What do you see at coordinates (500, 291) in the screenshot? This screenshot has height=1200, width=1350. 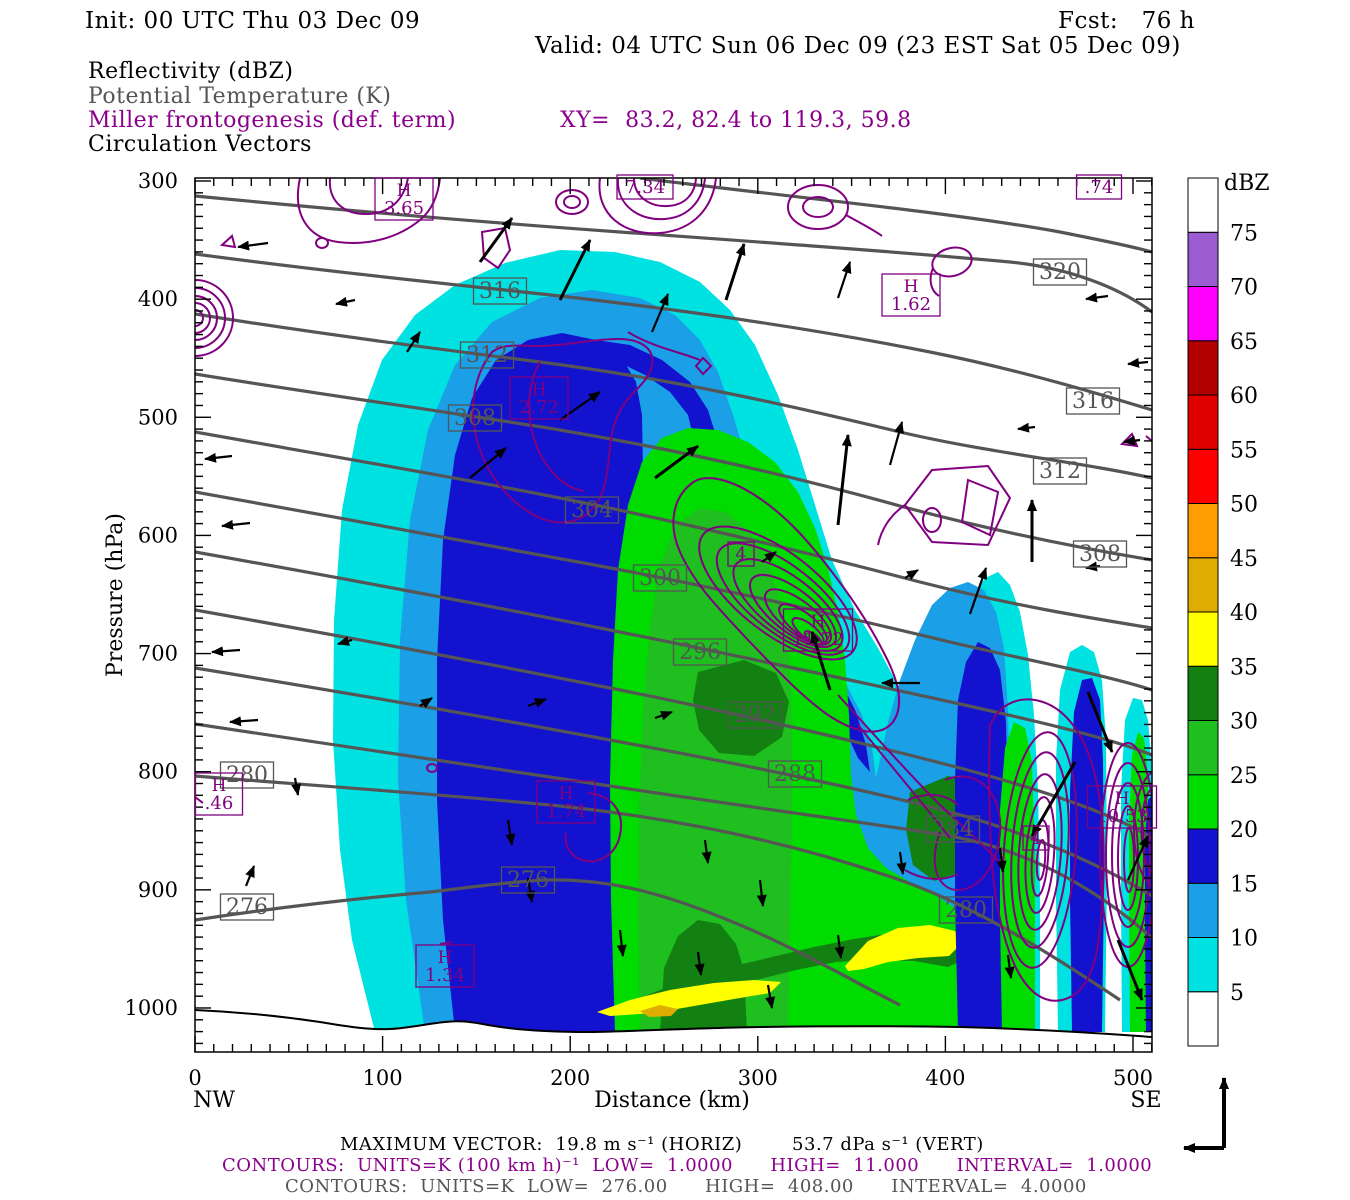 I see `theta-contour-label: 316` at bounding box center [500, 291].